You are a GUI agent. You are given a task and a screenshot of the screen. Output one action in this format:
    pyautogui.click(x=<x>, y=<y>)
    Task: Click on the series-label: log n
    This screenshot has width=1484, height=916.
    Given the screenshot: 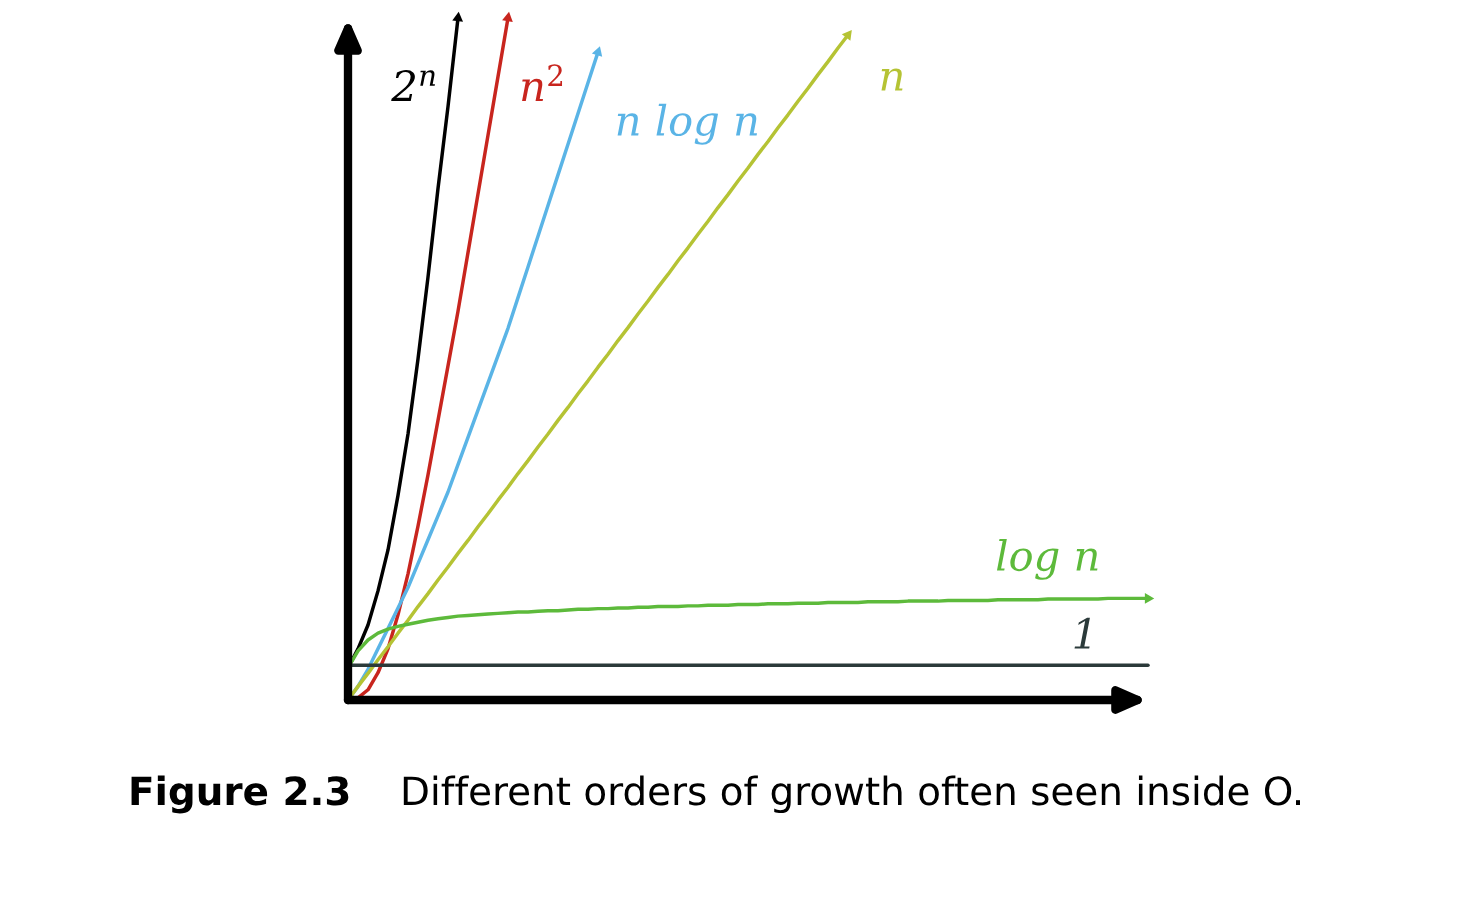 What is the action you would take?
    pyautogui.click(x=1047, y=559)
    